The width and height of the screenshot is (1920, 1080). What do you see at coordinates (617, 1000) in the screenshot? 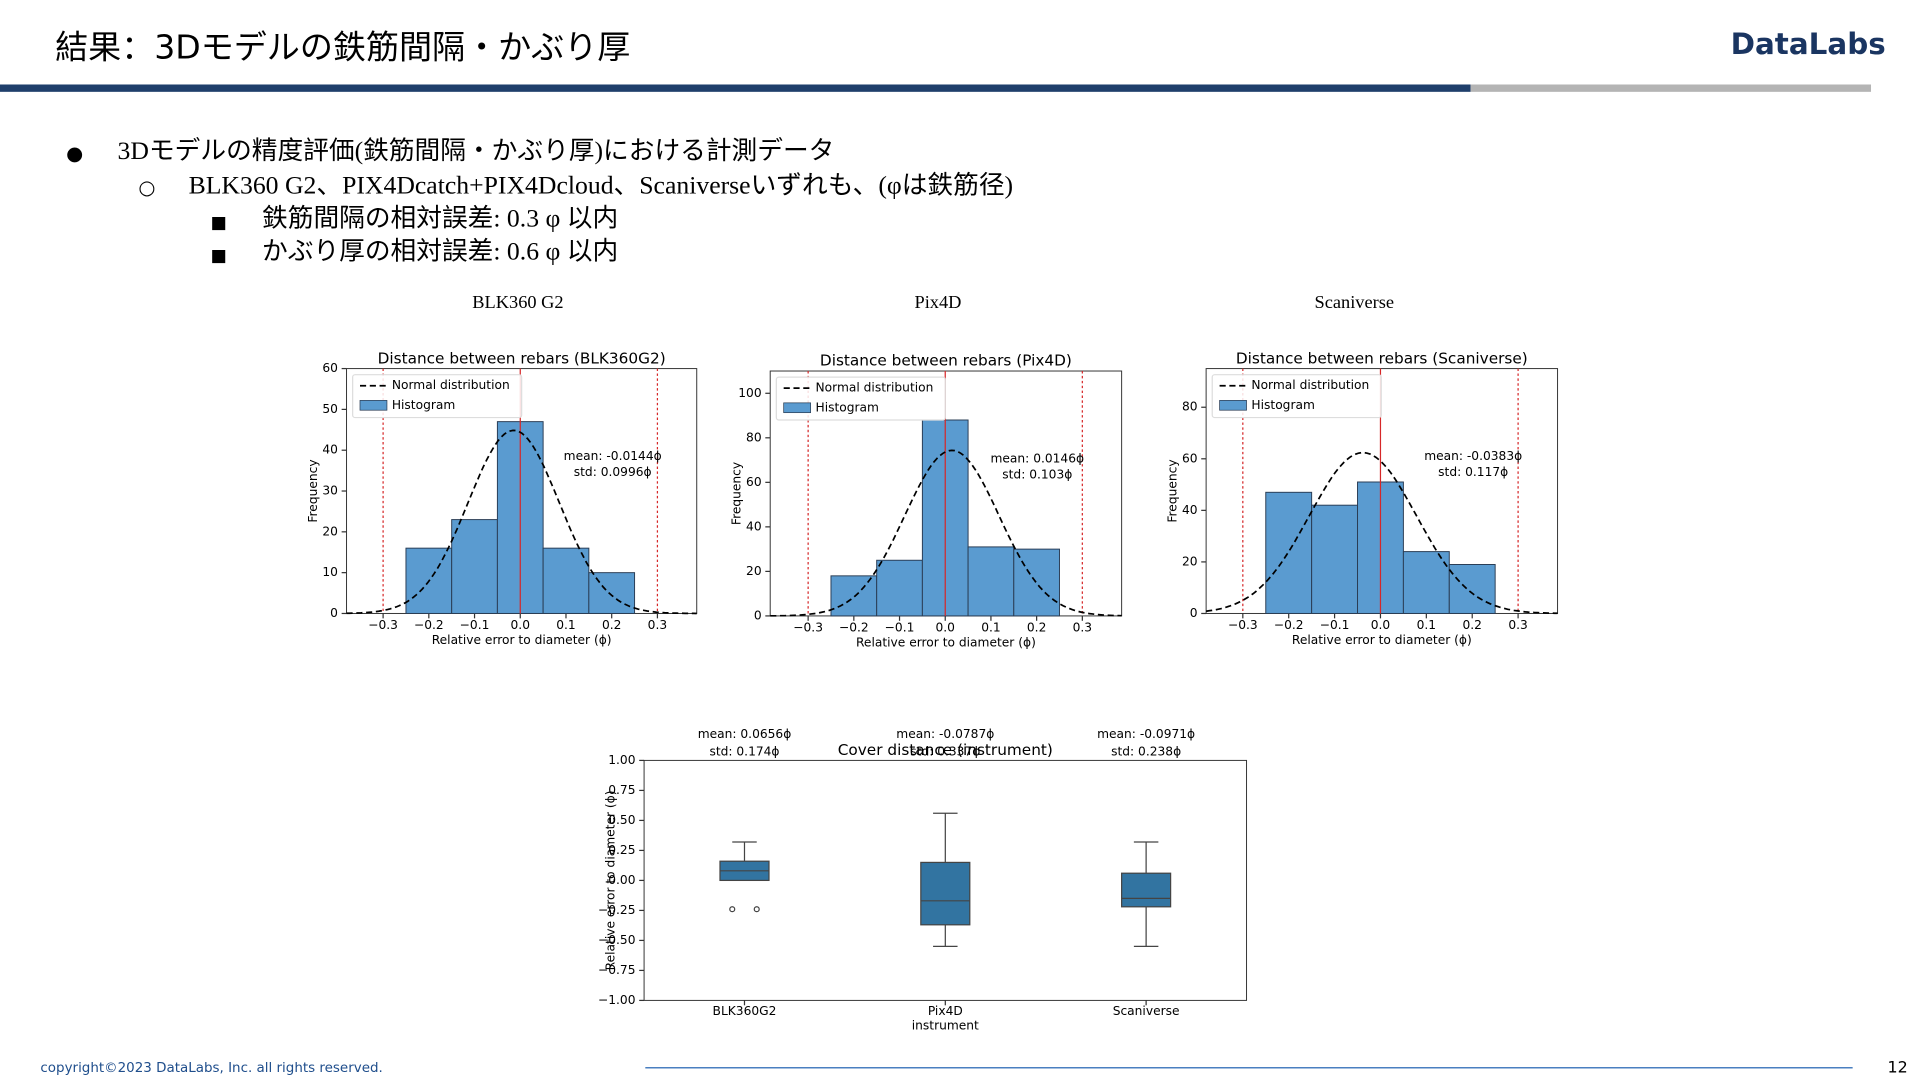
I see `y-tick-label: −1.00` at bounding box center [617, 1000].